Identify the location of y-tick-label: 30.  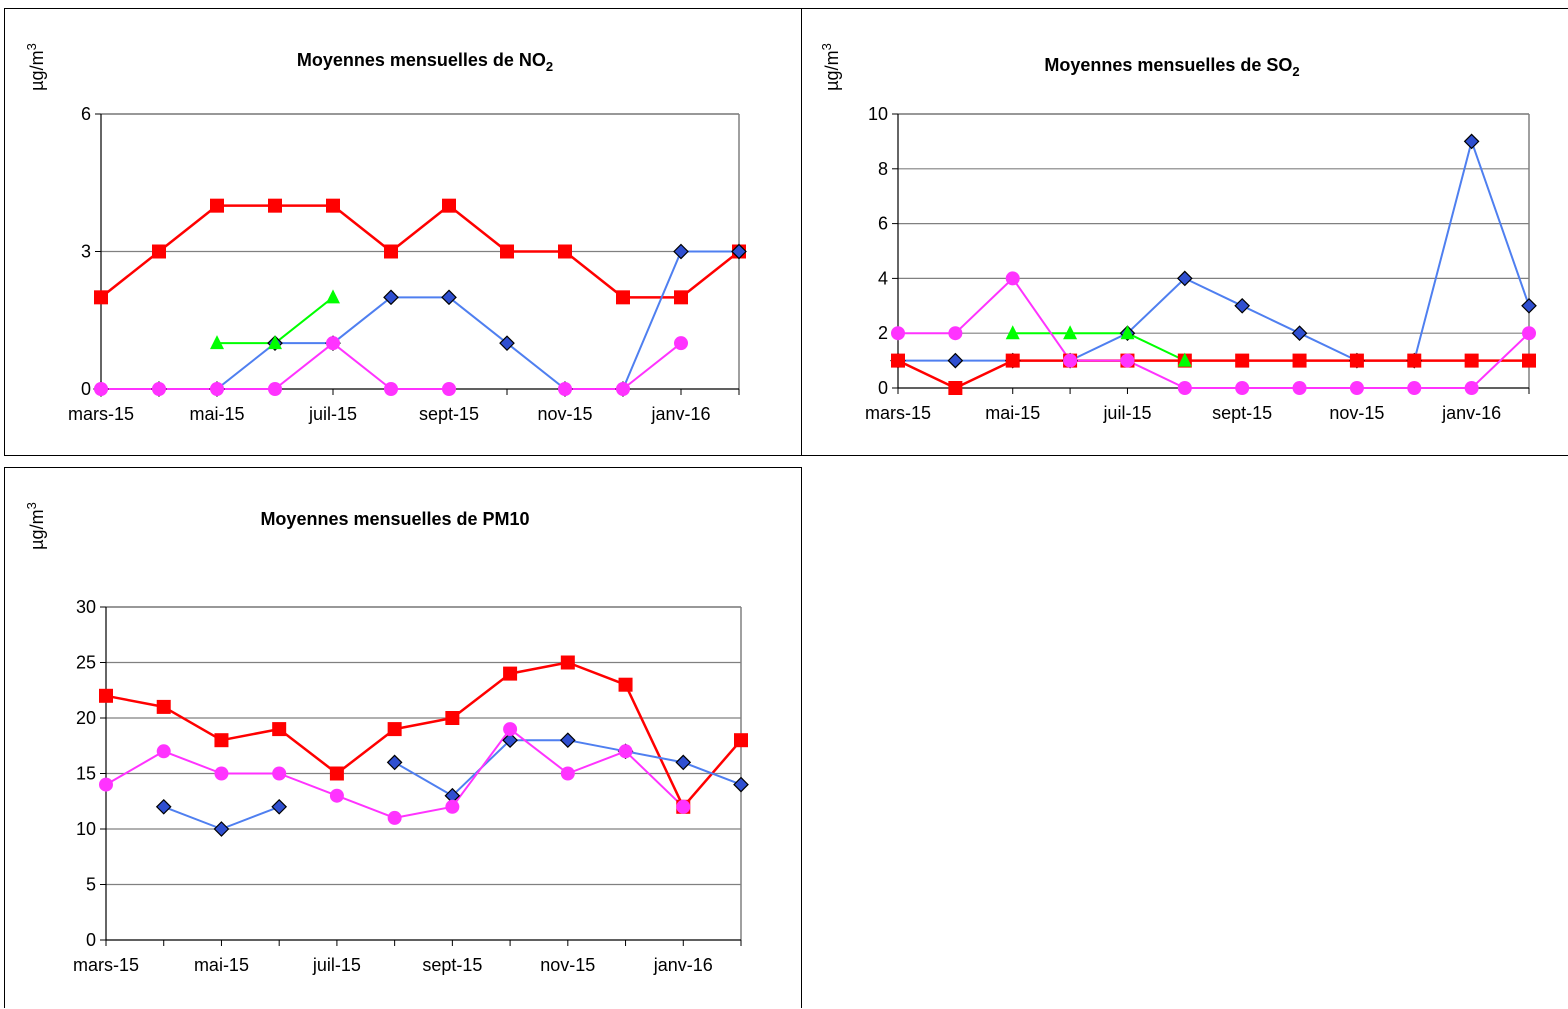
(86, 607).